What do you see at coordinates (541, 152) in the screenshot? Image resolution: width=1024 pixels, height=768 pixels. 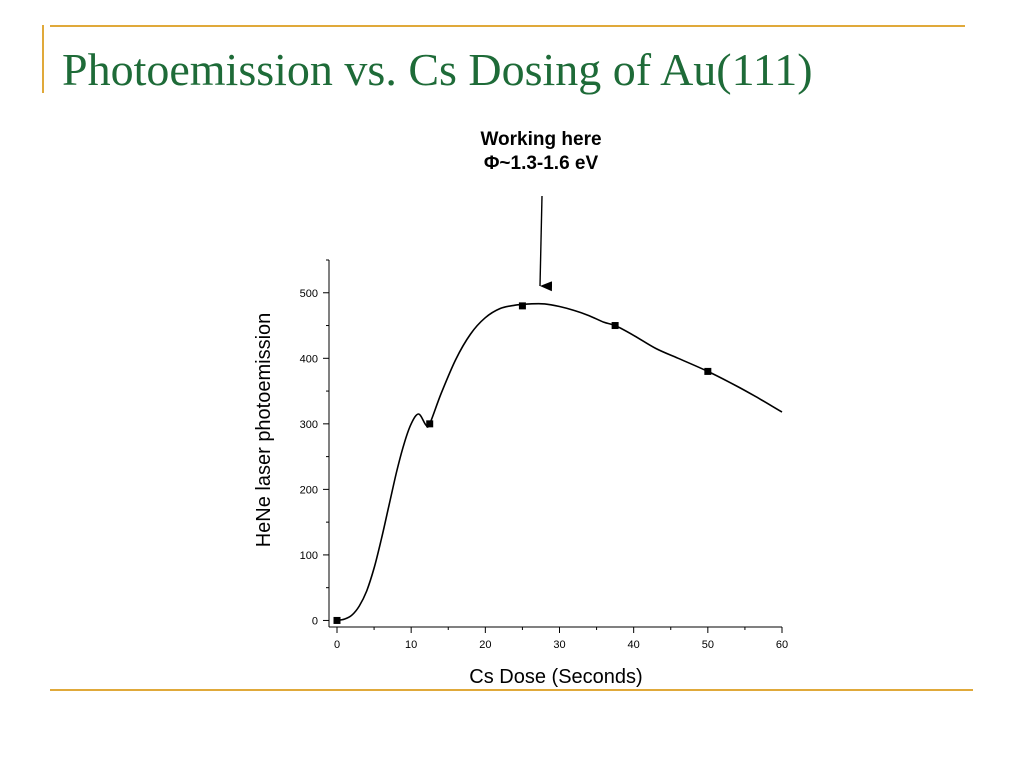 I see `annotation-text: Working here Φ~1.3-1.6 eV` at bounding box center [541, 152].